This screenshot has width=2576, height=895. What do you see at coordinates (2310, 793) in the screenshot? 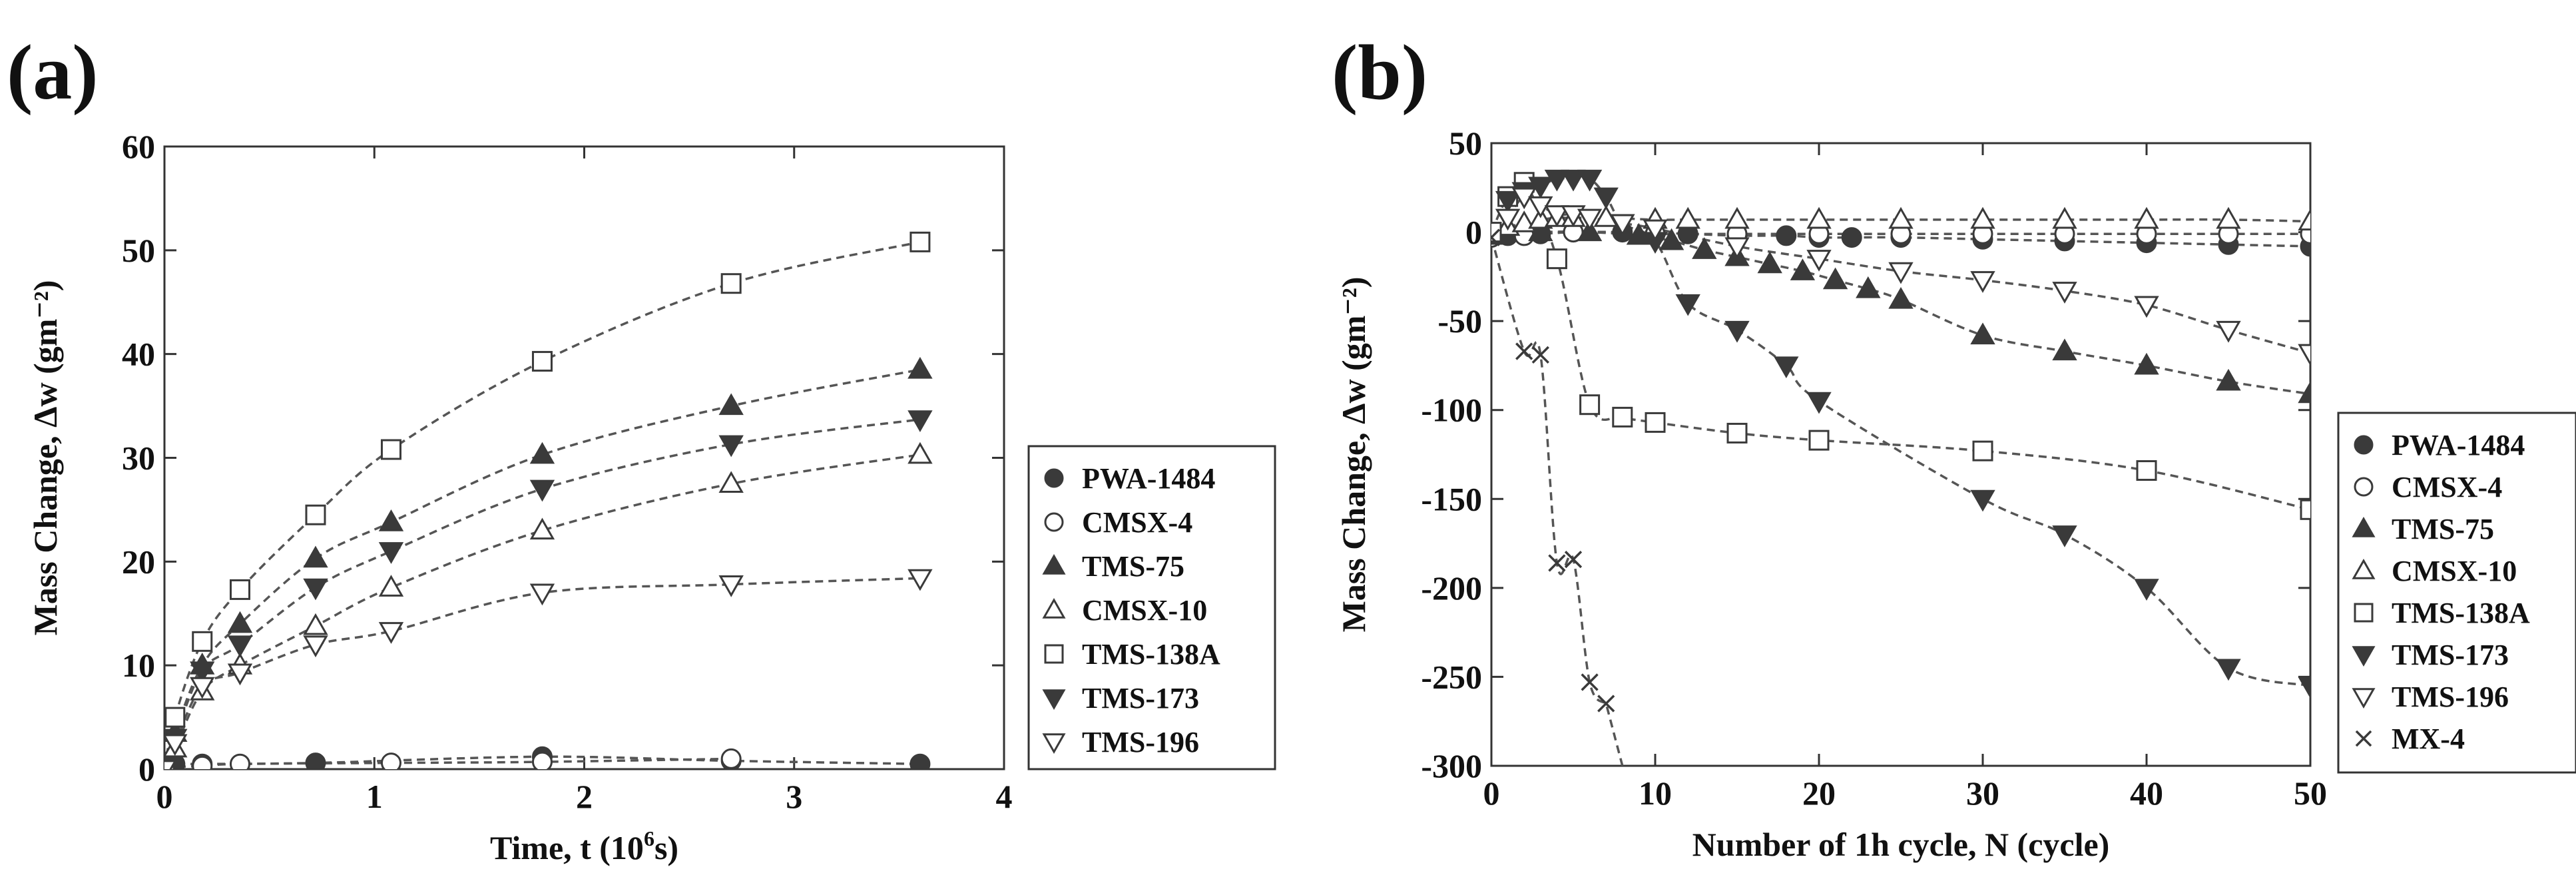
I see `x-tick-label: 50` at bounding box center [2310, 793].